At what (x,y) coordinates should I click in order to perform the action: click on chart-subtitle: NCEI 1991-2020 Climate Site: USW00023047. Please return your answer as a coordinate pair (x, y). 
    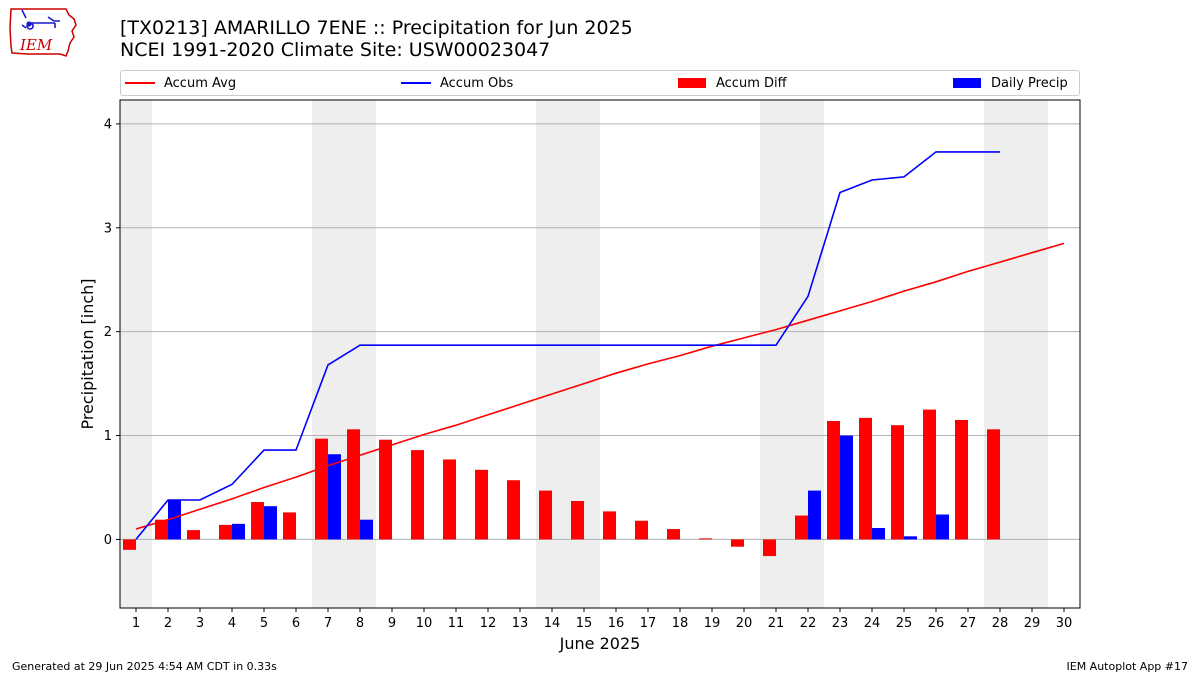
    Looking at the image, I should click on (335, 50).